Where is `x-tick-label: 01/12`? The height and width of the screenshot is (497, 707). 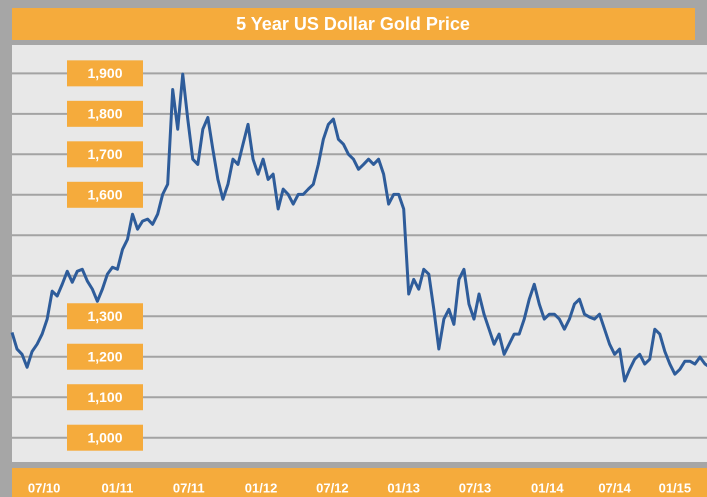
x-tick-label: 01/12 is located at coordinates (261, 487).